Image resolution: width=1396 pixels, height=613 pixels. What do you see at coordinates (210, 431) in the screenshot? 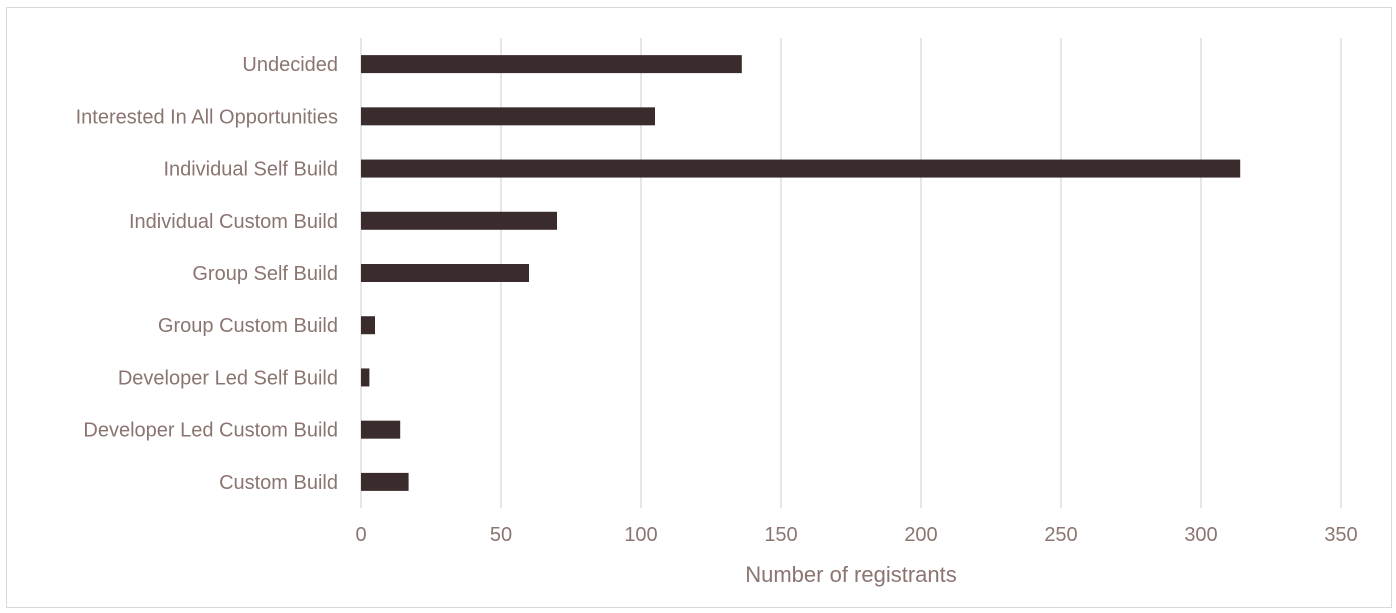
I see `category-label: Developer Led Custom Build` at bounding box center [210, 431].